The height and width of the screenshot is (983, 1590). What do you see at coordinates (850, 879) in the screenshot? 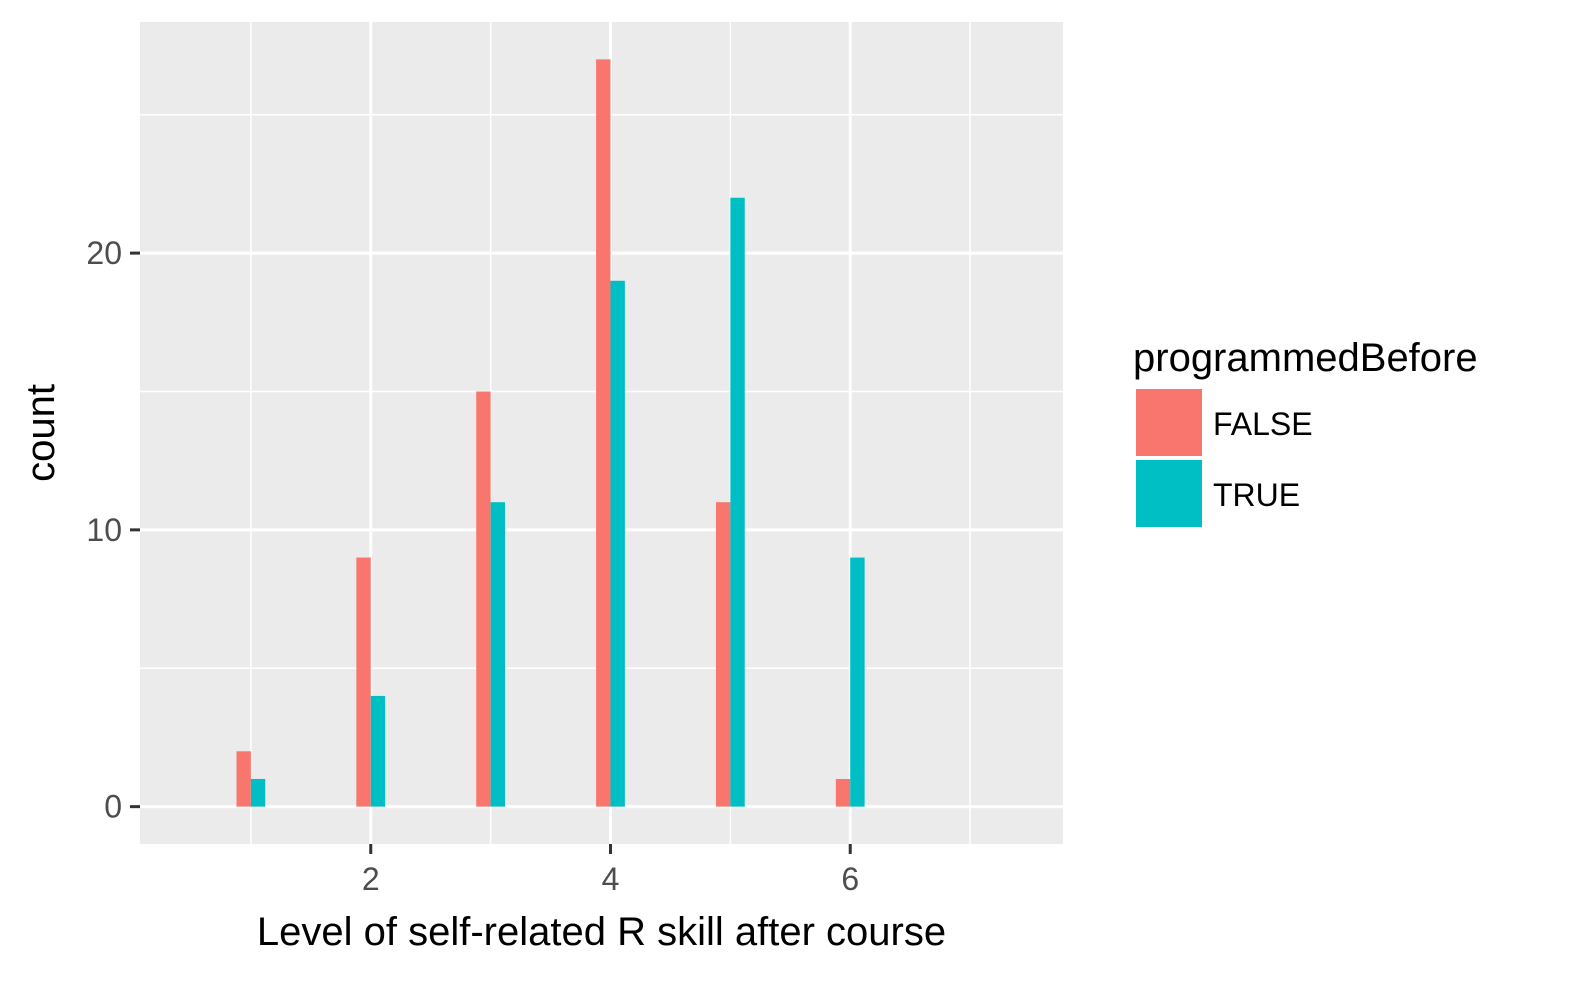
I see `x-tick-label: 6` at bounding box center [850, 879].